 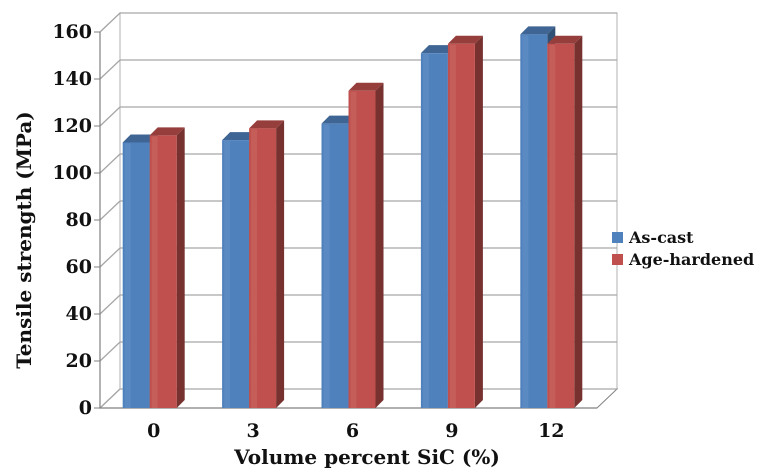 What do you see at coordinates (24, 240) in the screenshot?
I see `y-axis-title: Tensile strength (MPa)` at bounding box center [24, 240].